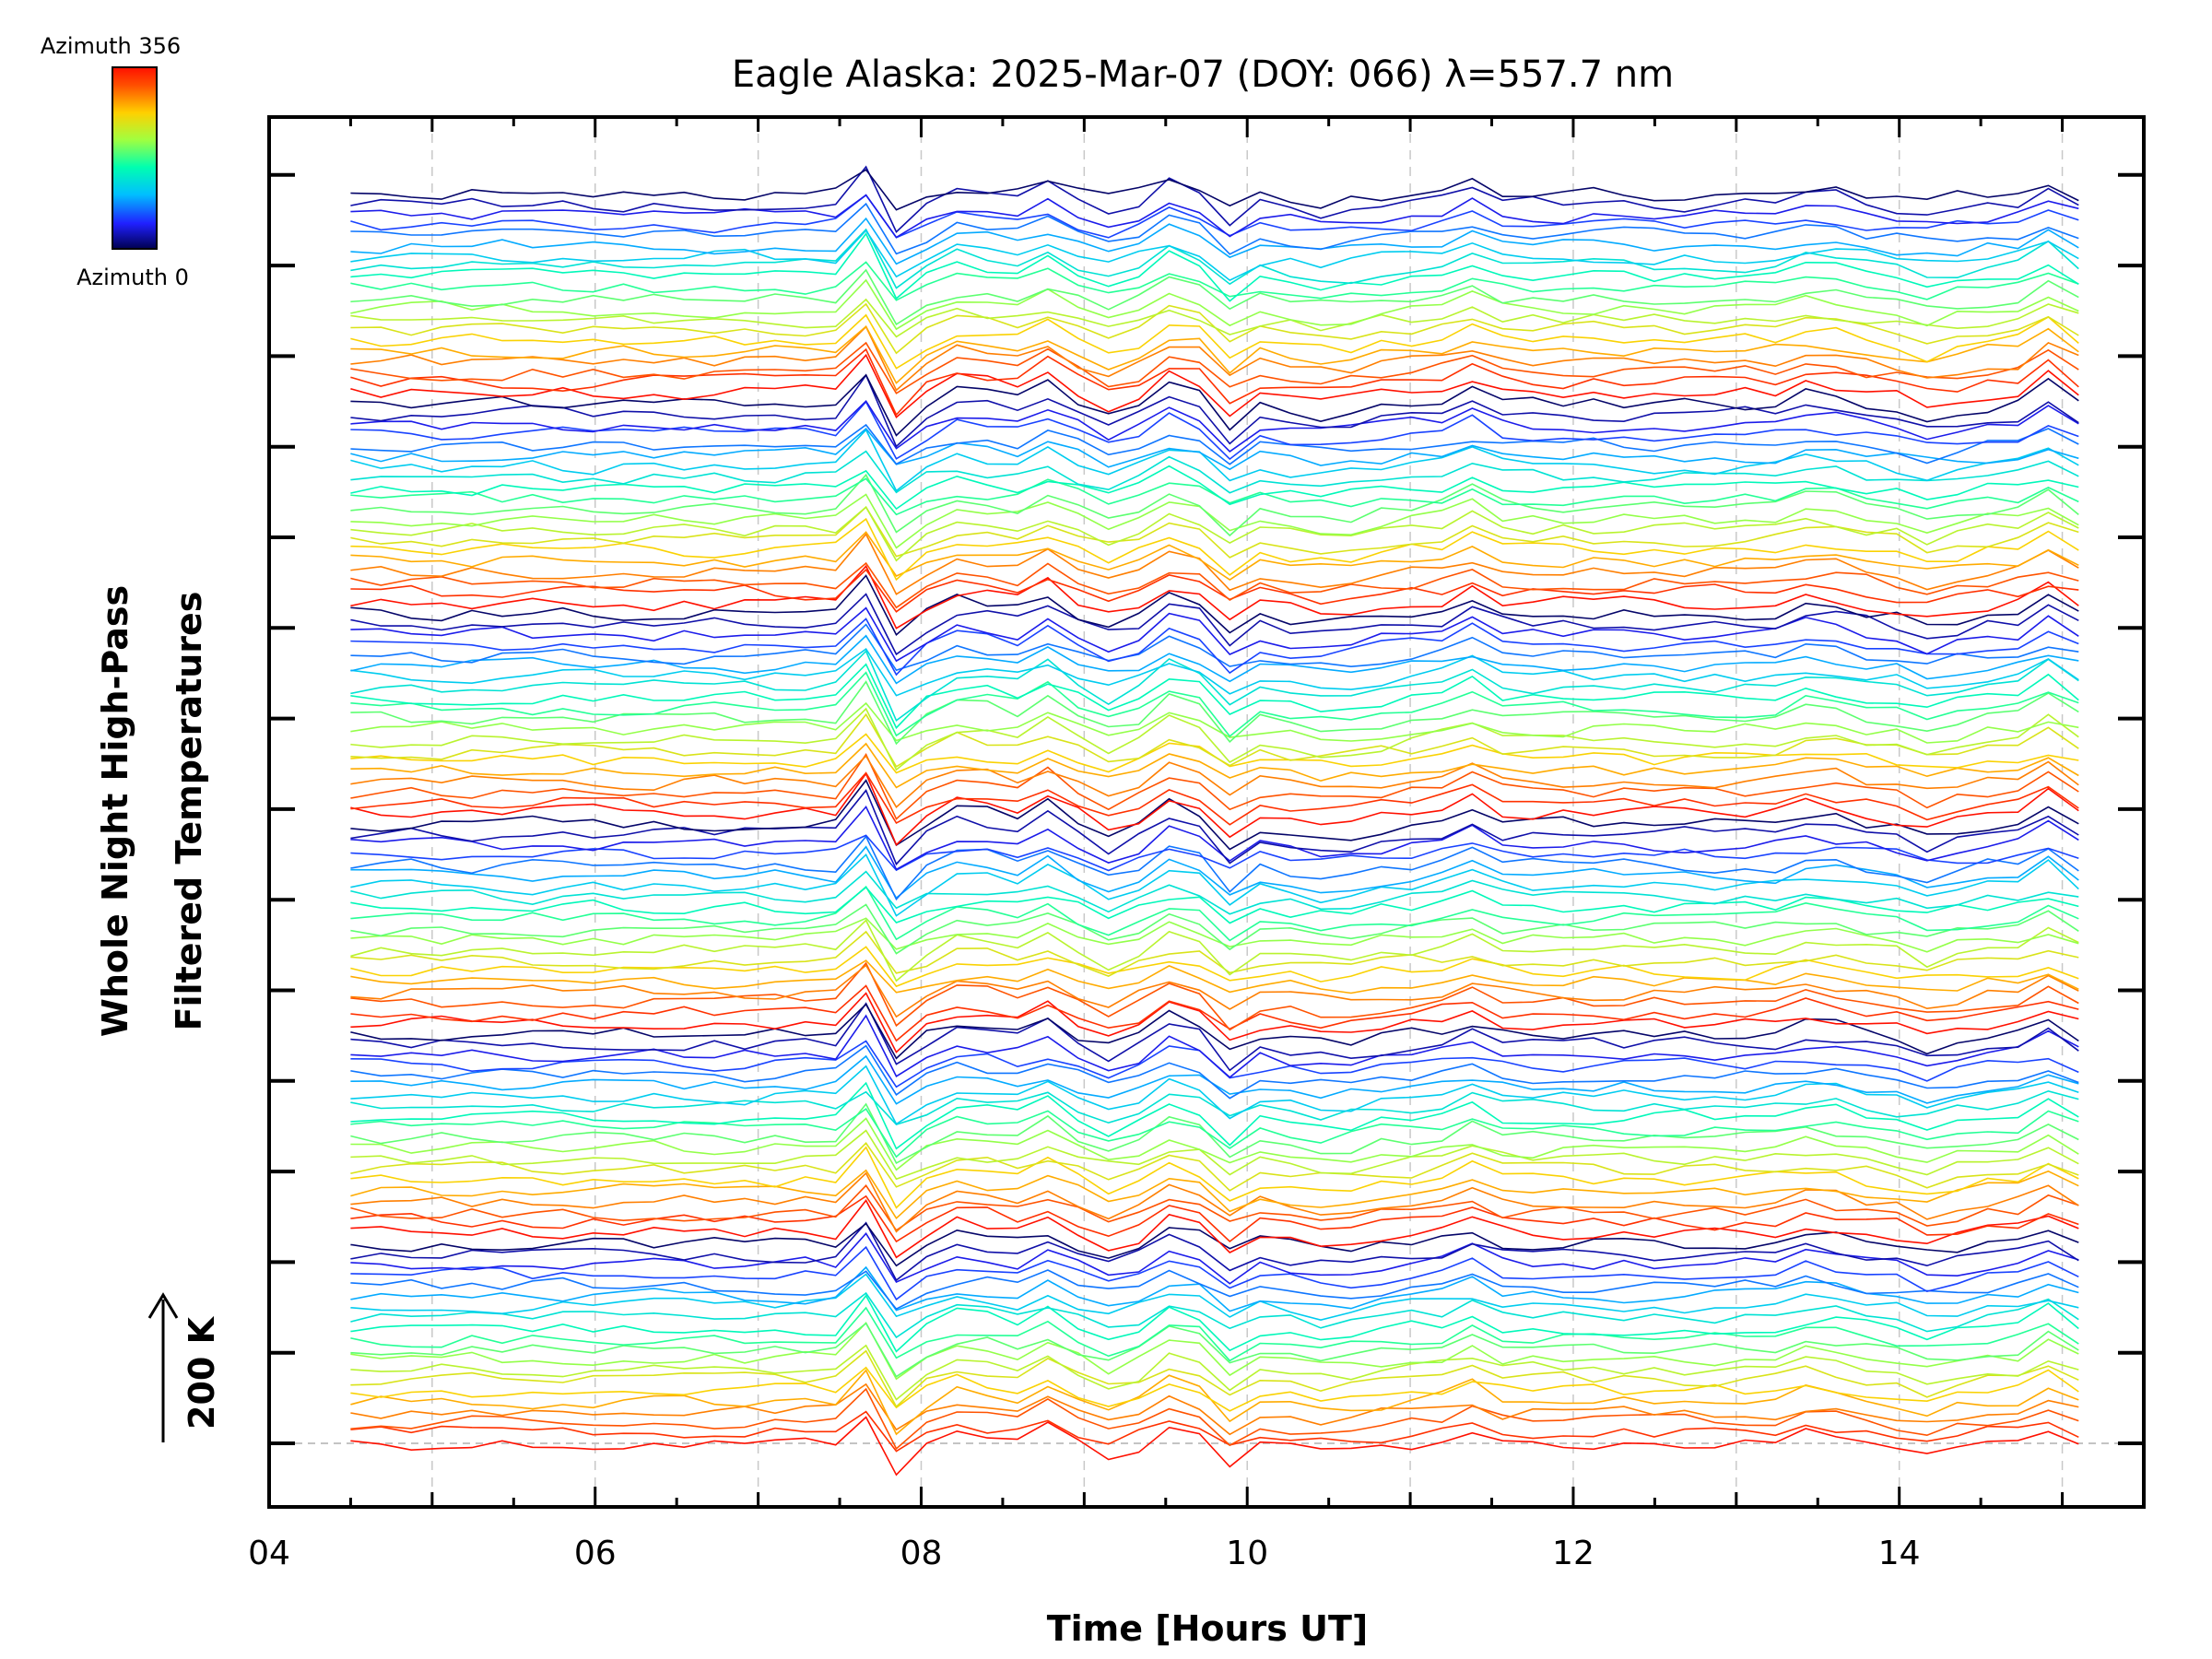 This screenshot has width=2212, height=1659. I want to click on x-tick-label: 12, so click(1573, 1553).